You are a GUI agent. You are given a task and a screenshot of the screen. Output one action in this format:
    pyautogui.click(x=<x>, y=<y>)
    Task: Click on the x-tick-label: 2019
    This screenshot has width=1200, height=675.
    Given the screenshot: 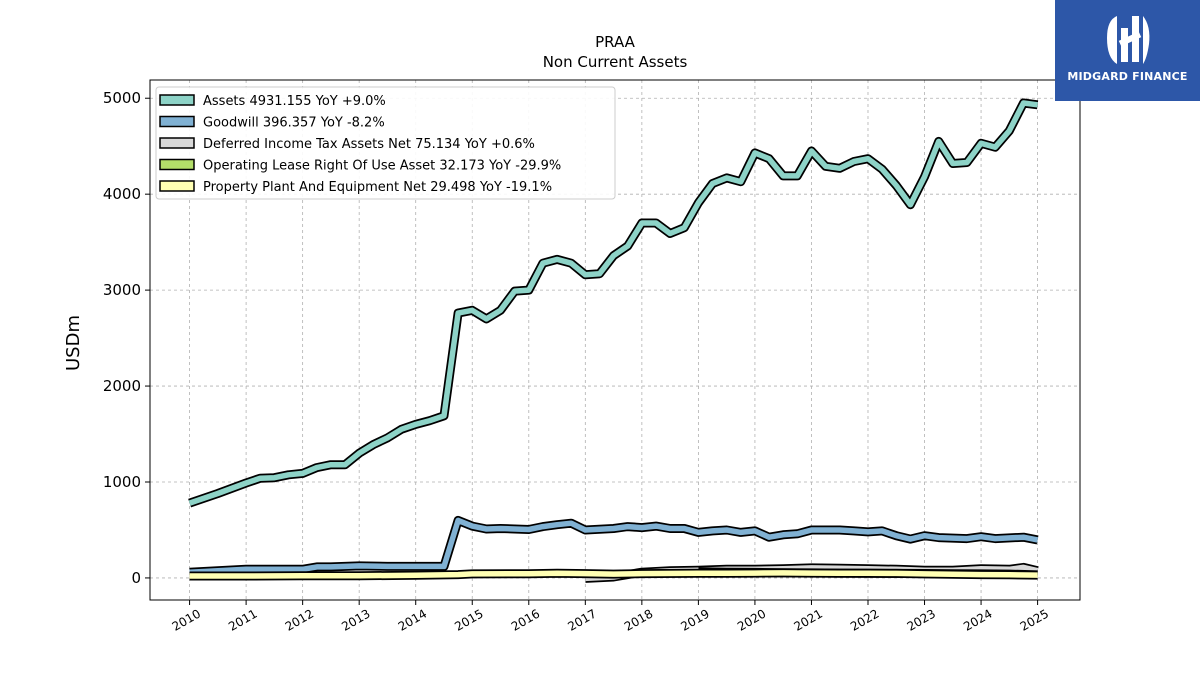 What is the action you would take?
    pyautogui.click(x=694, y=619)
    